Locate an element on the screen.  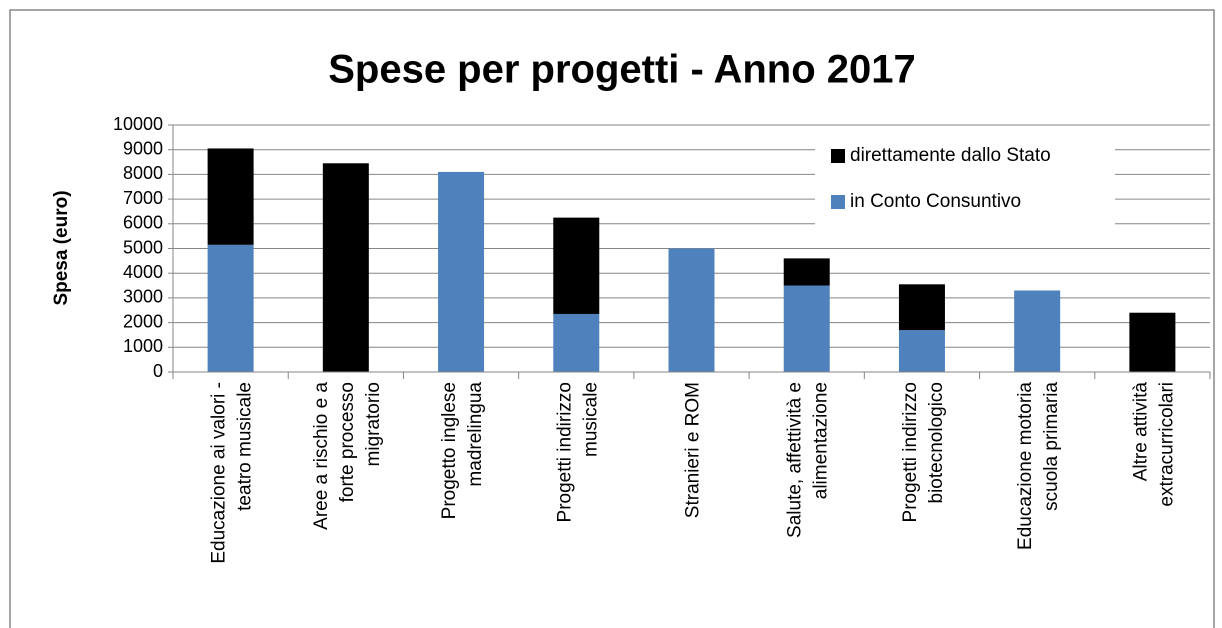
y-axis-label: Spesa (euro) is located at coordinates (61, 247).